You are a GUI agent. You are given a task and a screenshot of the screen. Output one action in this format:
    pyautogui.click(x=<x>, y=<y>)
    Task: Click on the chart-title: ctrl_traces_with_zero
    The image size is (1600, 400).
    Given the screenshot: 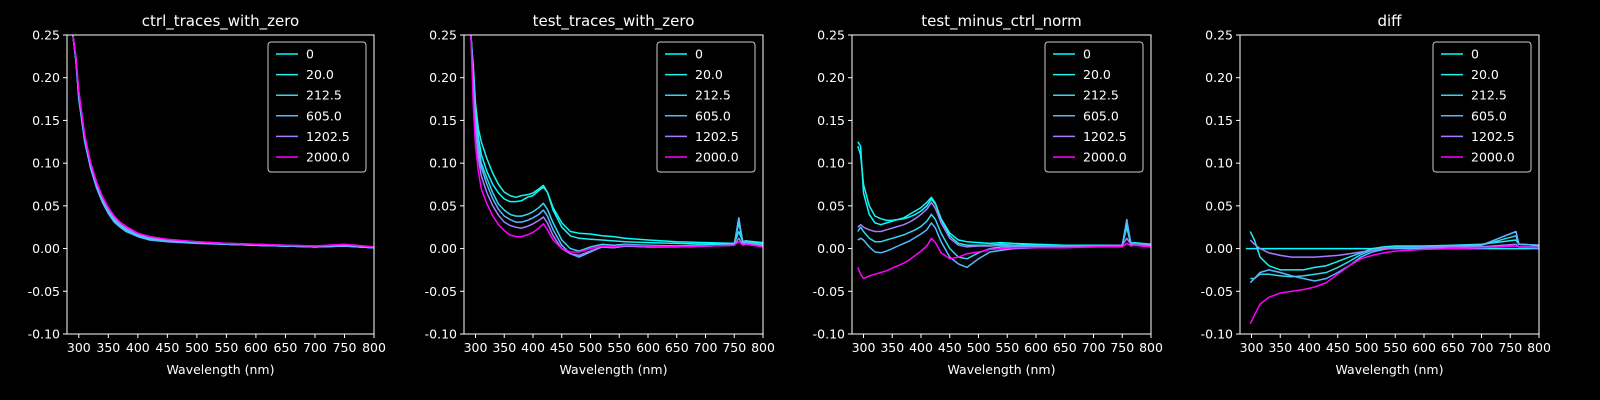 What is the action you would take?
    pyautogui.click(x=220, y=21)
    